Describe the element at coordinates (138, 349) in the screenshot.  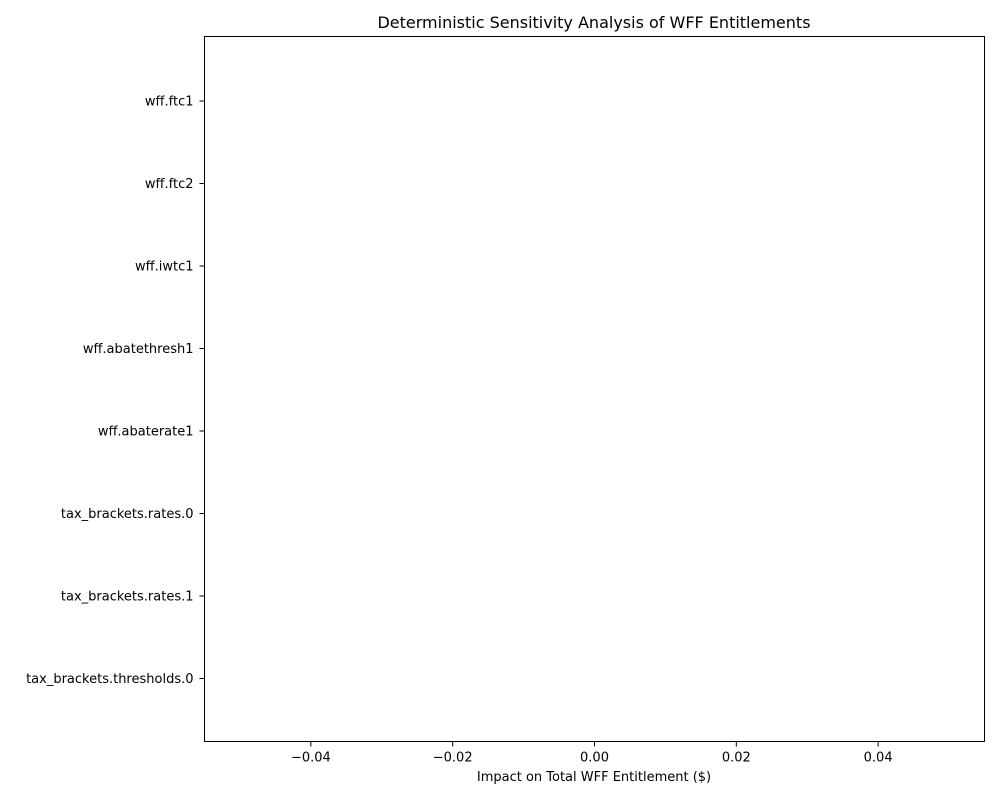
I see `y-tick-label: wff.abatethresh1` at that location.